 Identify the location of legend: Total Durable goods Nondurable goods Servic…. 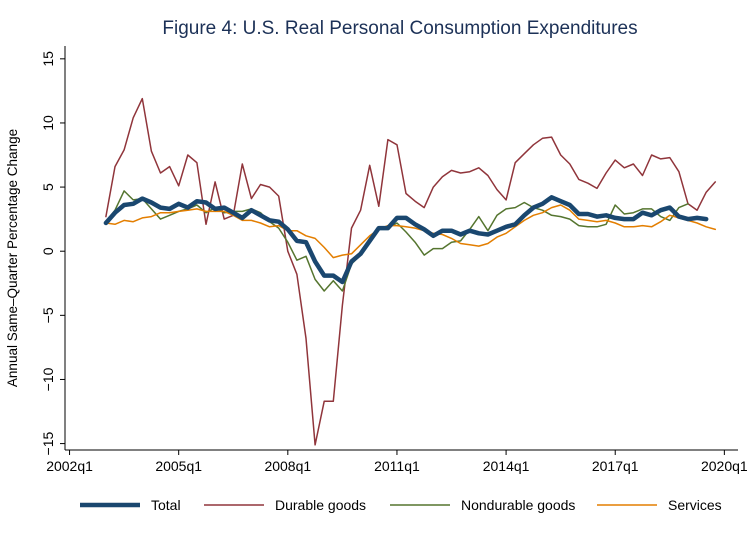
(401, 505).